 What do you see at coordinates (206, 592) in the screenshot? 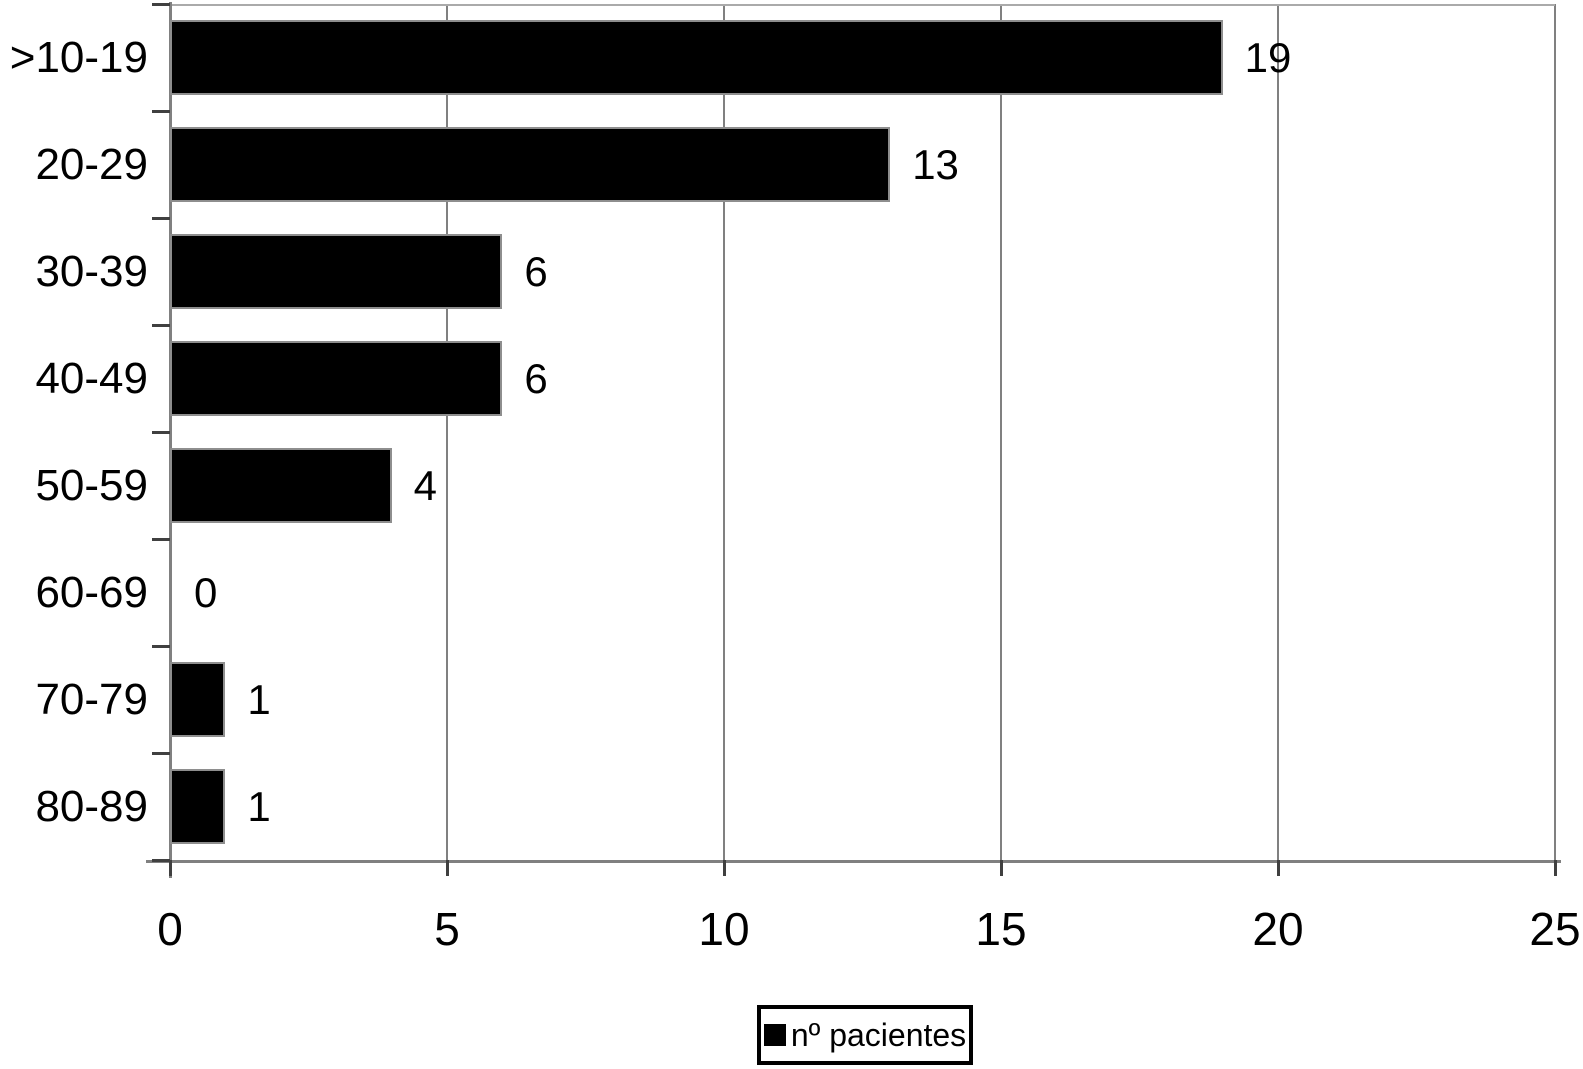
I see `value-label: 0` at bounding box center [206, 592].